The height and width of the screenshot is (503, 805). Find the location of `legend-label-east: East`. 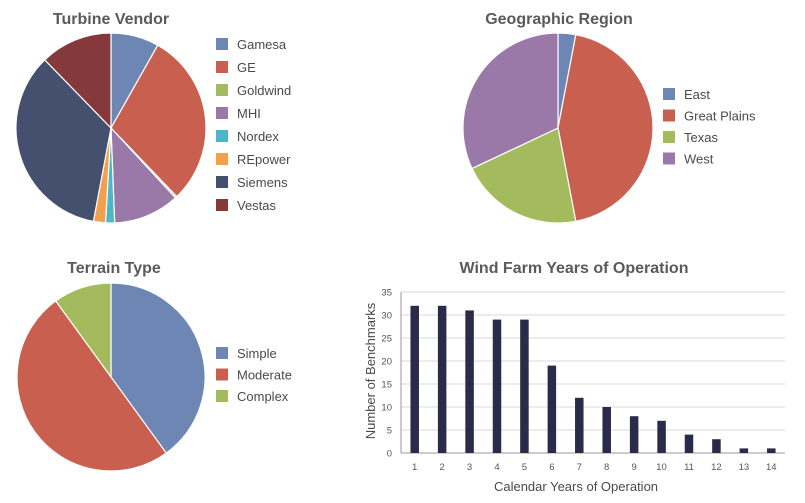

legend-label-east: East is located at coordinates (697, 94).